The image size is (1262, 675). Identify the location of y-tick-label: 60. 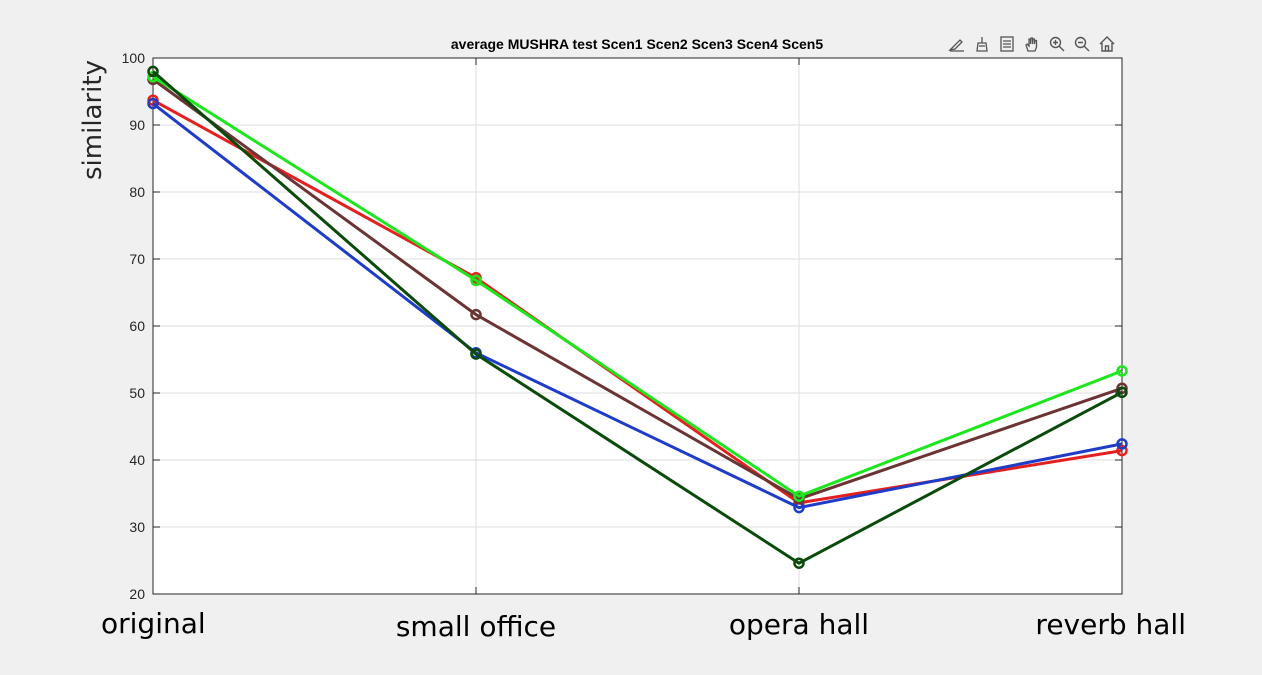
(137, 326).